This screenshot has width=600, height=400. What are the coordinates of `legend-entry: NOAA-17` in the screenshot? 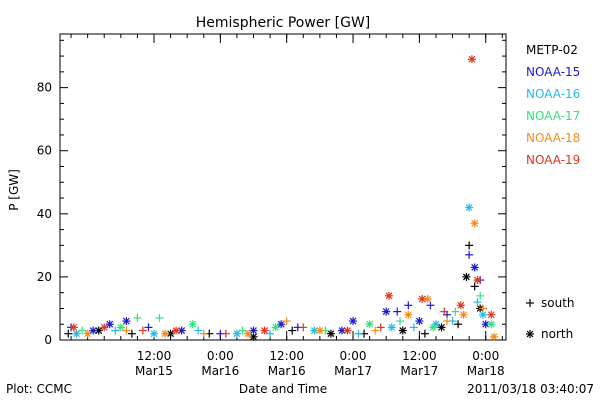 It's located at (553, 116).